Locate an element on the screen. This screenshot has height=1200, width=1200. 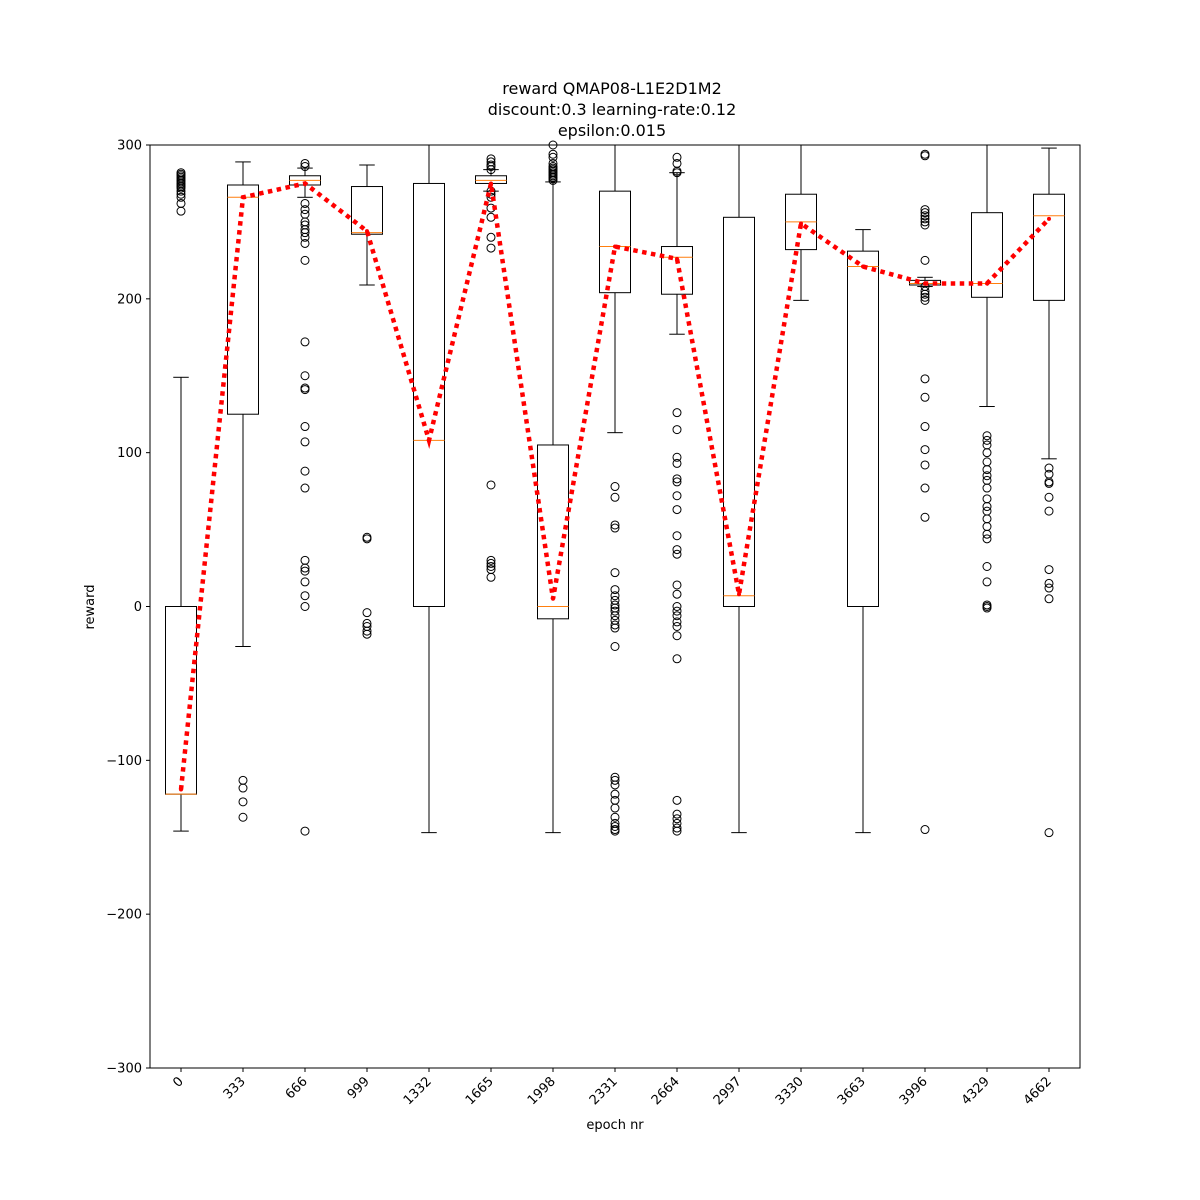
y-axis: −300 −200 −100 0 100 200 300 is located at coordinates (128, 608).